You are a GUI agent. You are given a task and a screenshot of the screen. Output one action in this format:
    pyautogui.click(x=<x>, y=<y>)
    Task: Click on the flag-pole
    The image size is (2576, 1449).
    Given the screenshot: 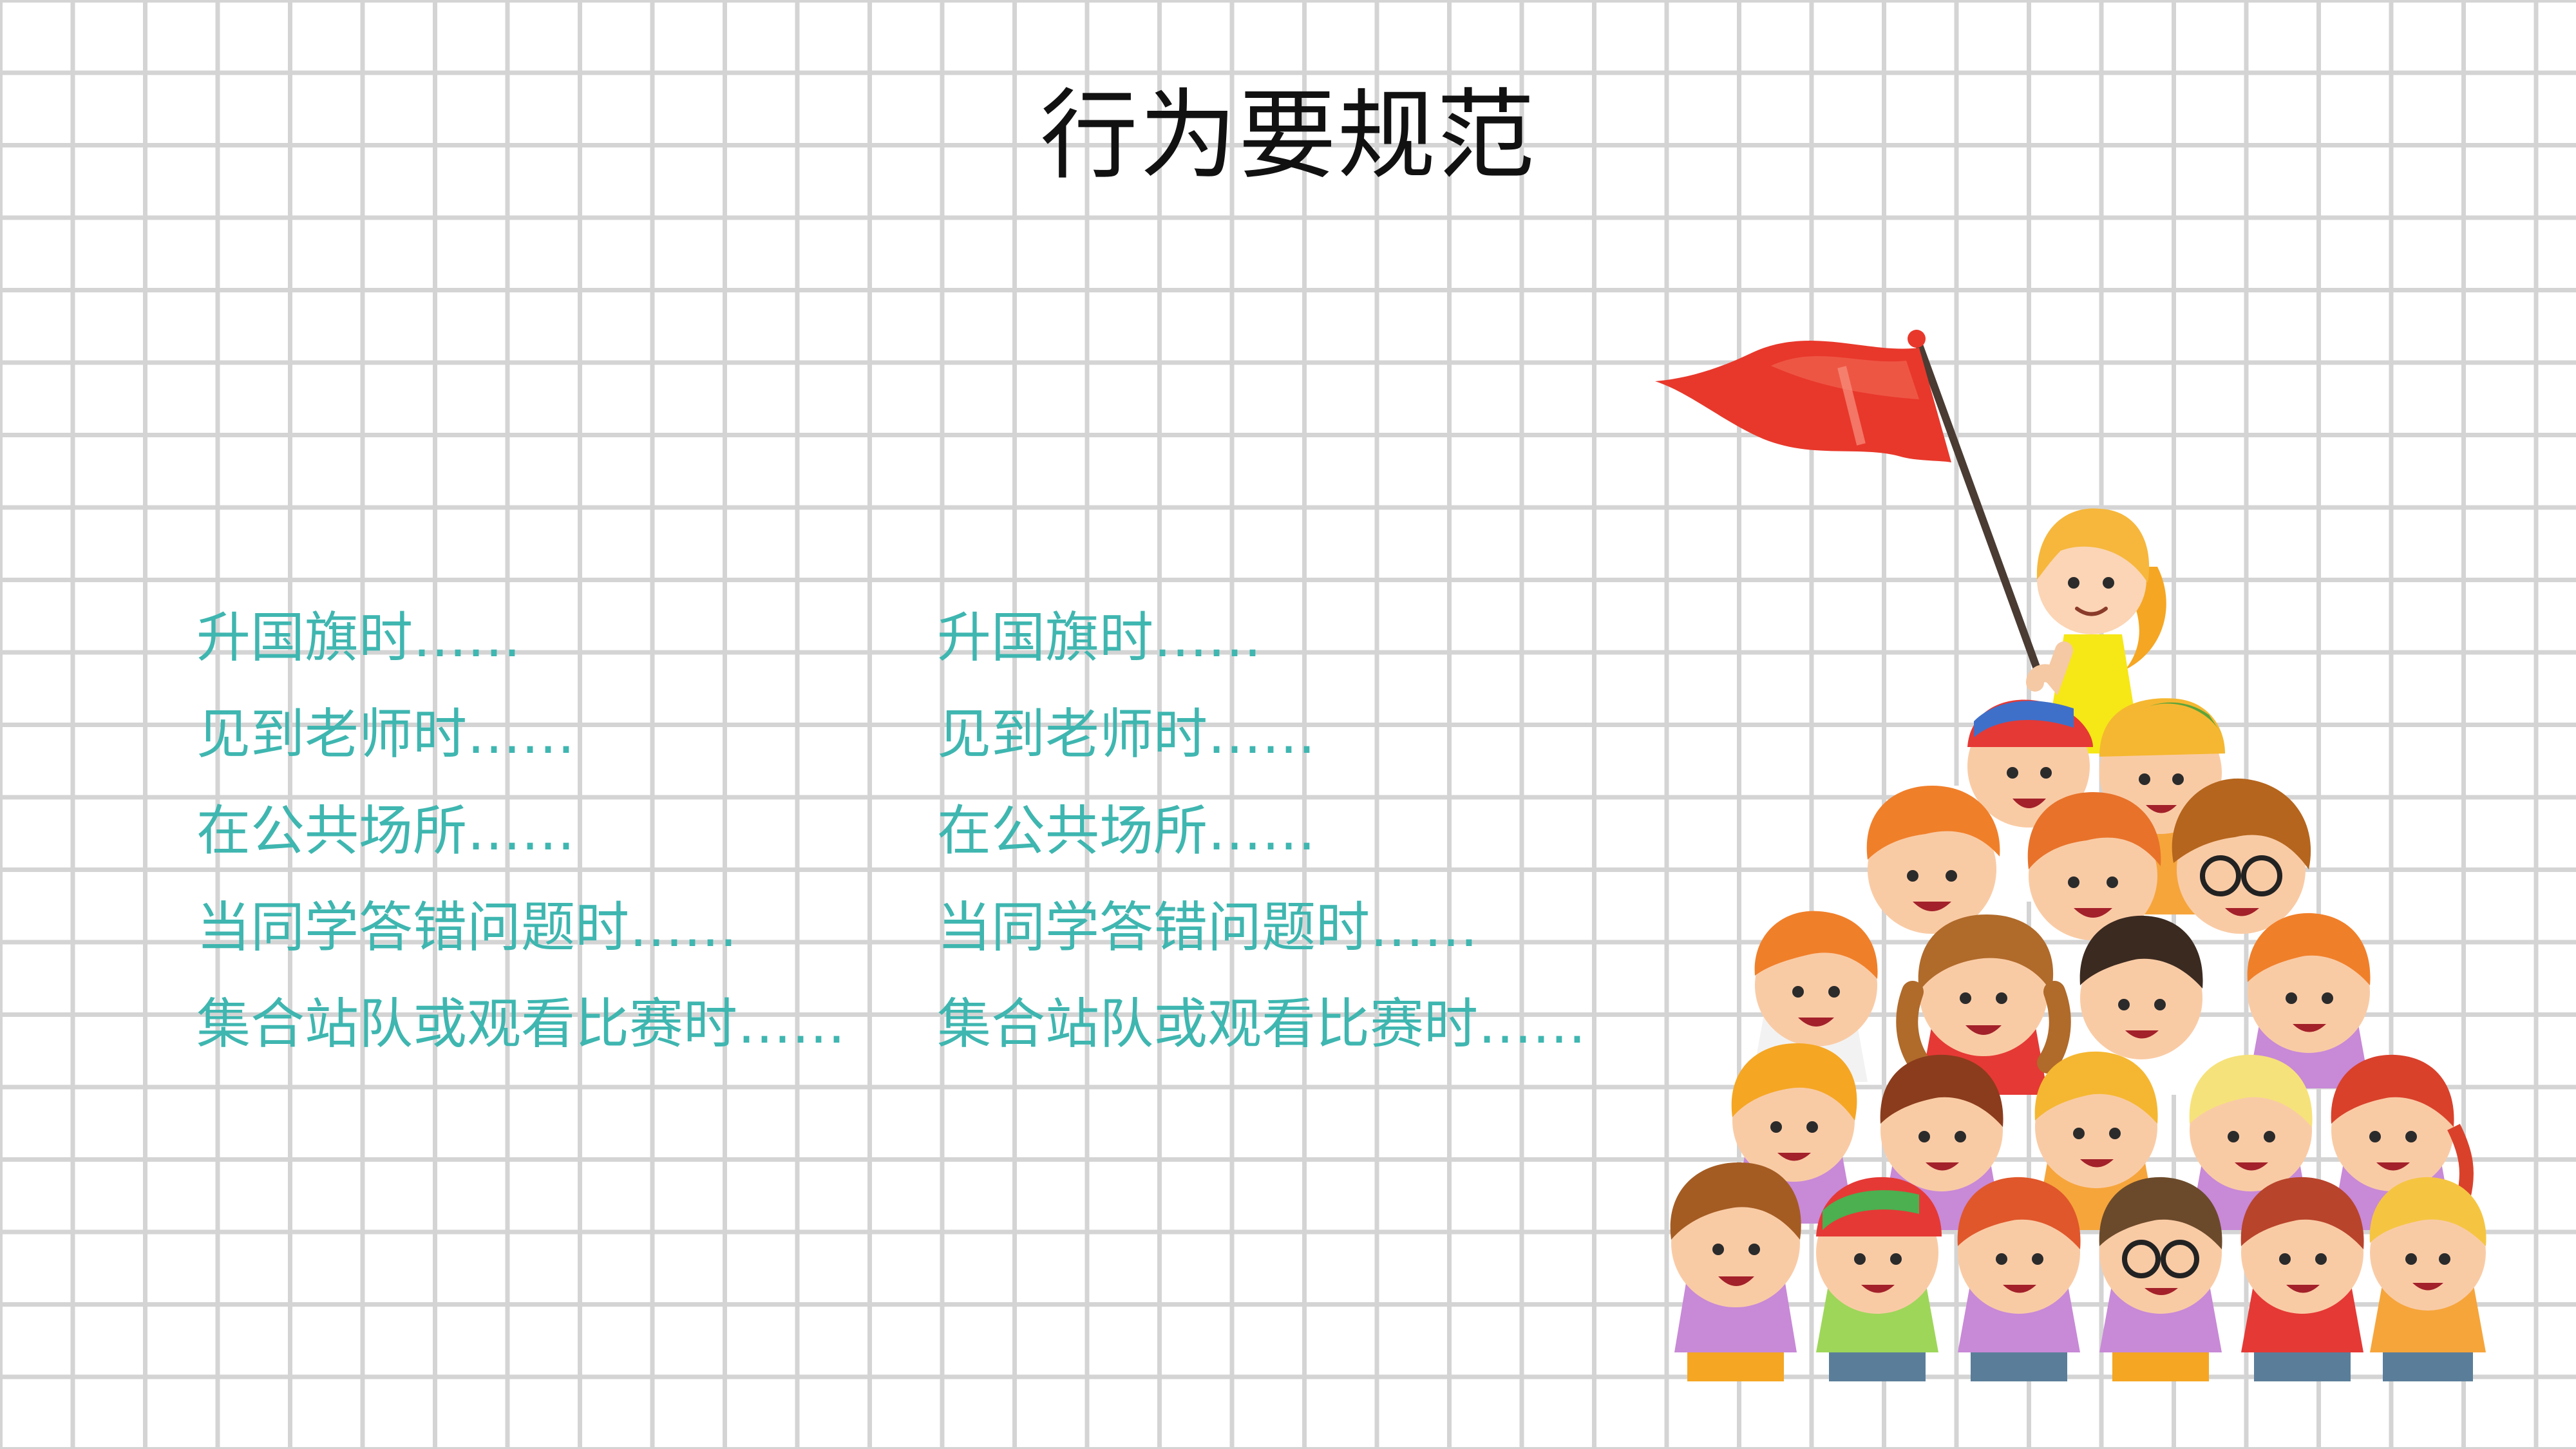 What is the action you would take?
    pyautogui.click(x=1979, y=509)
    